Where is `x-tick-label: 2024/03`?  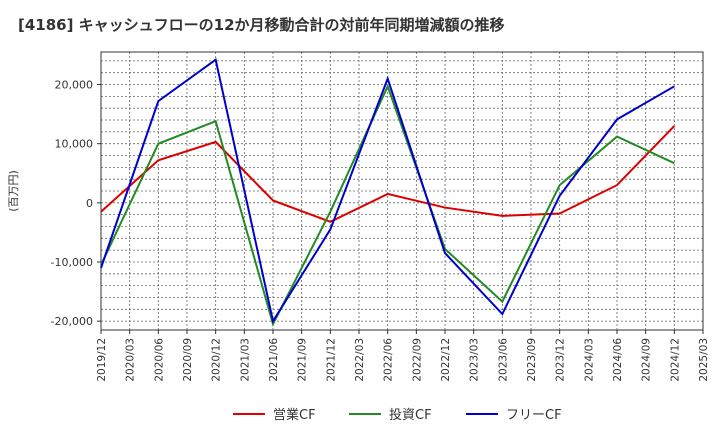
x-tick-label: 2024/03 is located at coordinates (589, 360).